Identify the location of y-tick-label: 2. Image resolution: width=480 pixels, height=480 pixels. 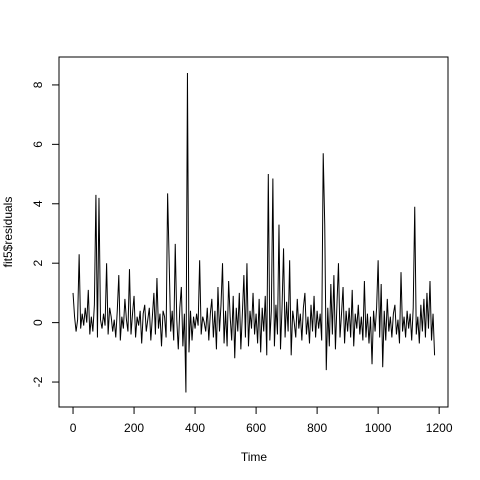
(38, 263).